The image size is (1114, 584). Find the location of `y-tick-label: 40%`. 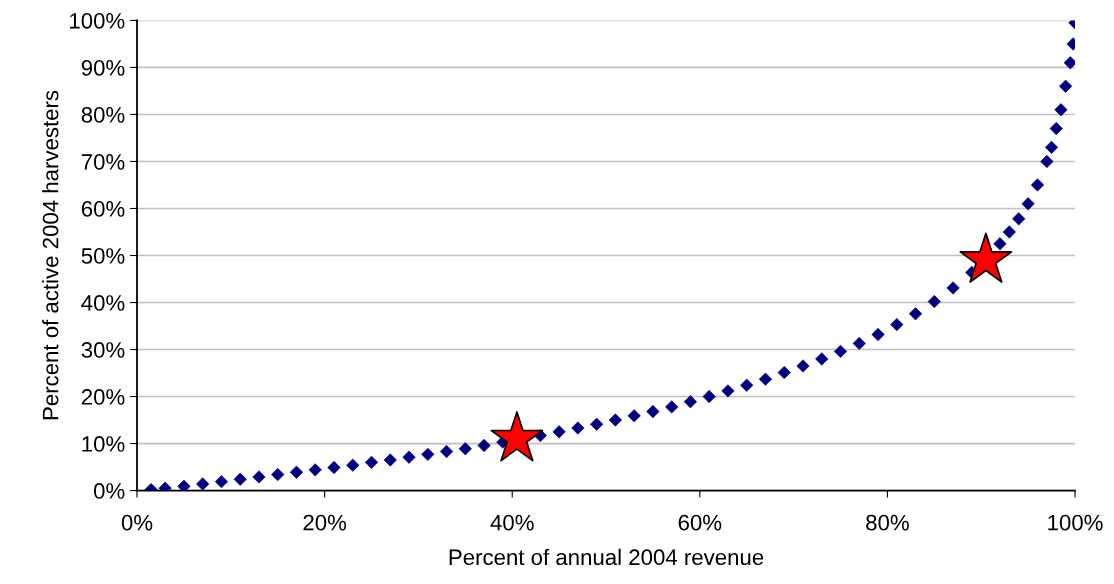

y-tick-label: 40% is located at coordinates (103, 303).